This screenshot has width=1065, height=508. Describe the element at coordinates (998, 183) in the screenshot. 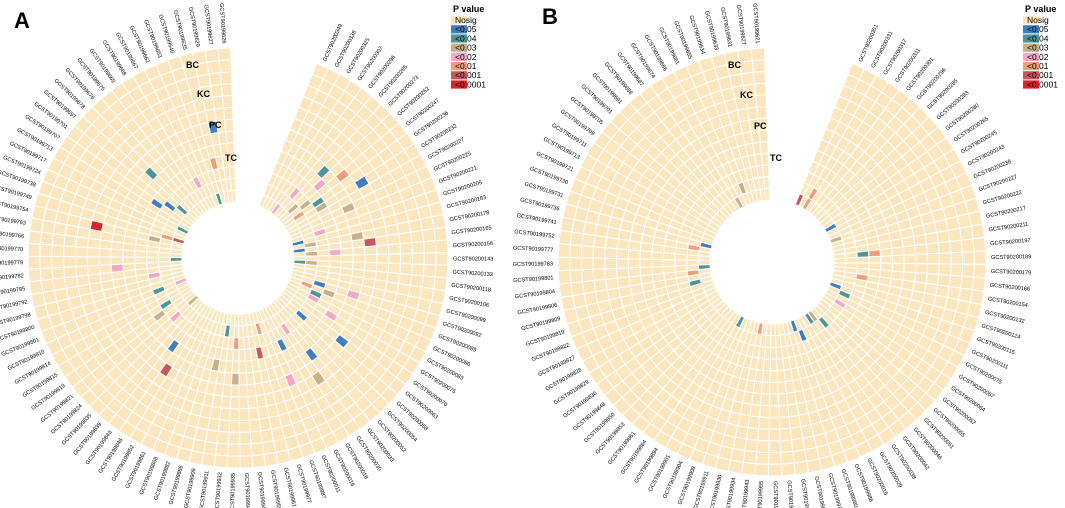

I see `exposure-label: GCST90200227` at that location.